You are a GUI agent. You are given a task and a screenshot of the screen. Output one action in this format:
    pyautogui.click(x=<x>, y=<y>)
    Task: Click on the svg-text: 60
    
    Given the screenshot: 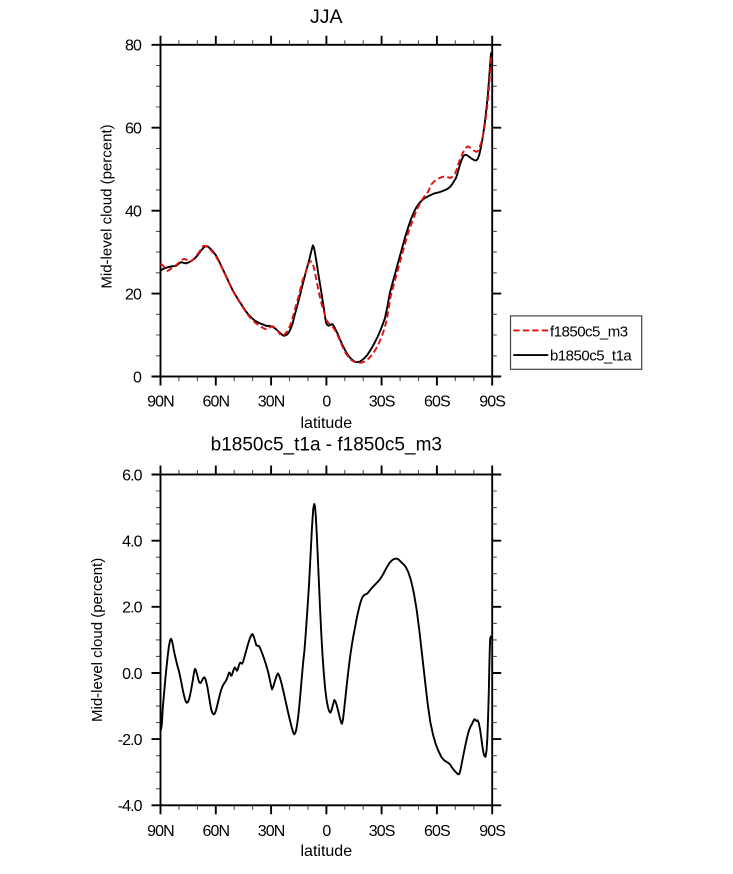 What is the action you would take?
    pyautogui.click(x=133, y=129)
    